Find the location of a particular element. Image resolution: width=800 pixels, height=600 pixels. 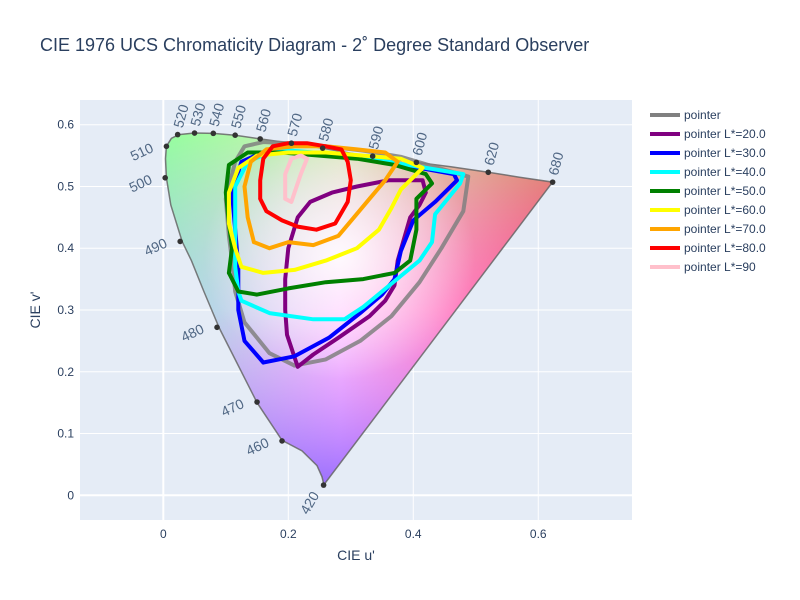

wavelength-label: 580 is located at coordinates (326, 129).